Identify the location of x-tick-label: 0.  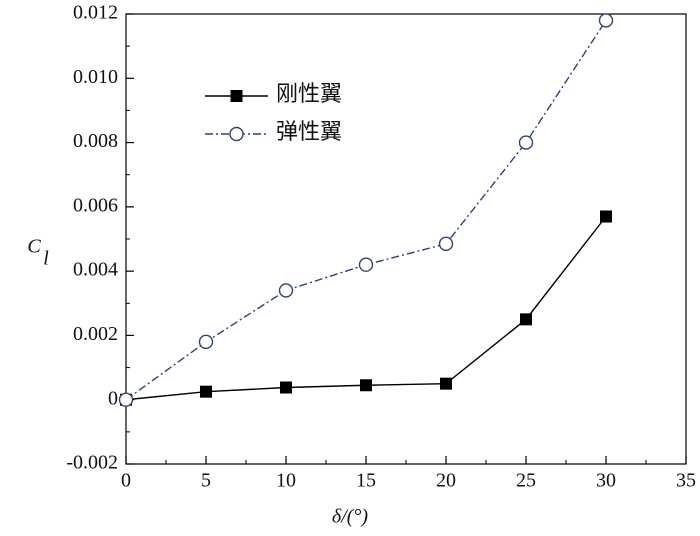
(126, 481).